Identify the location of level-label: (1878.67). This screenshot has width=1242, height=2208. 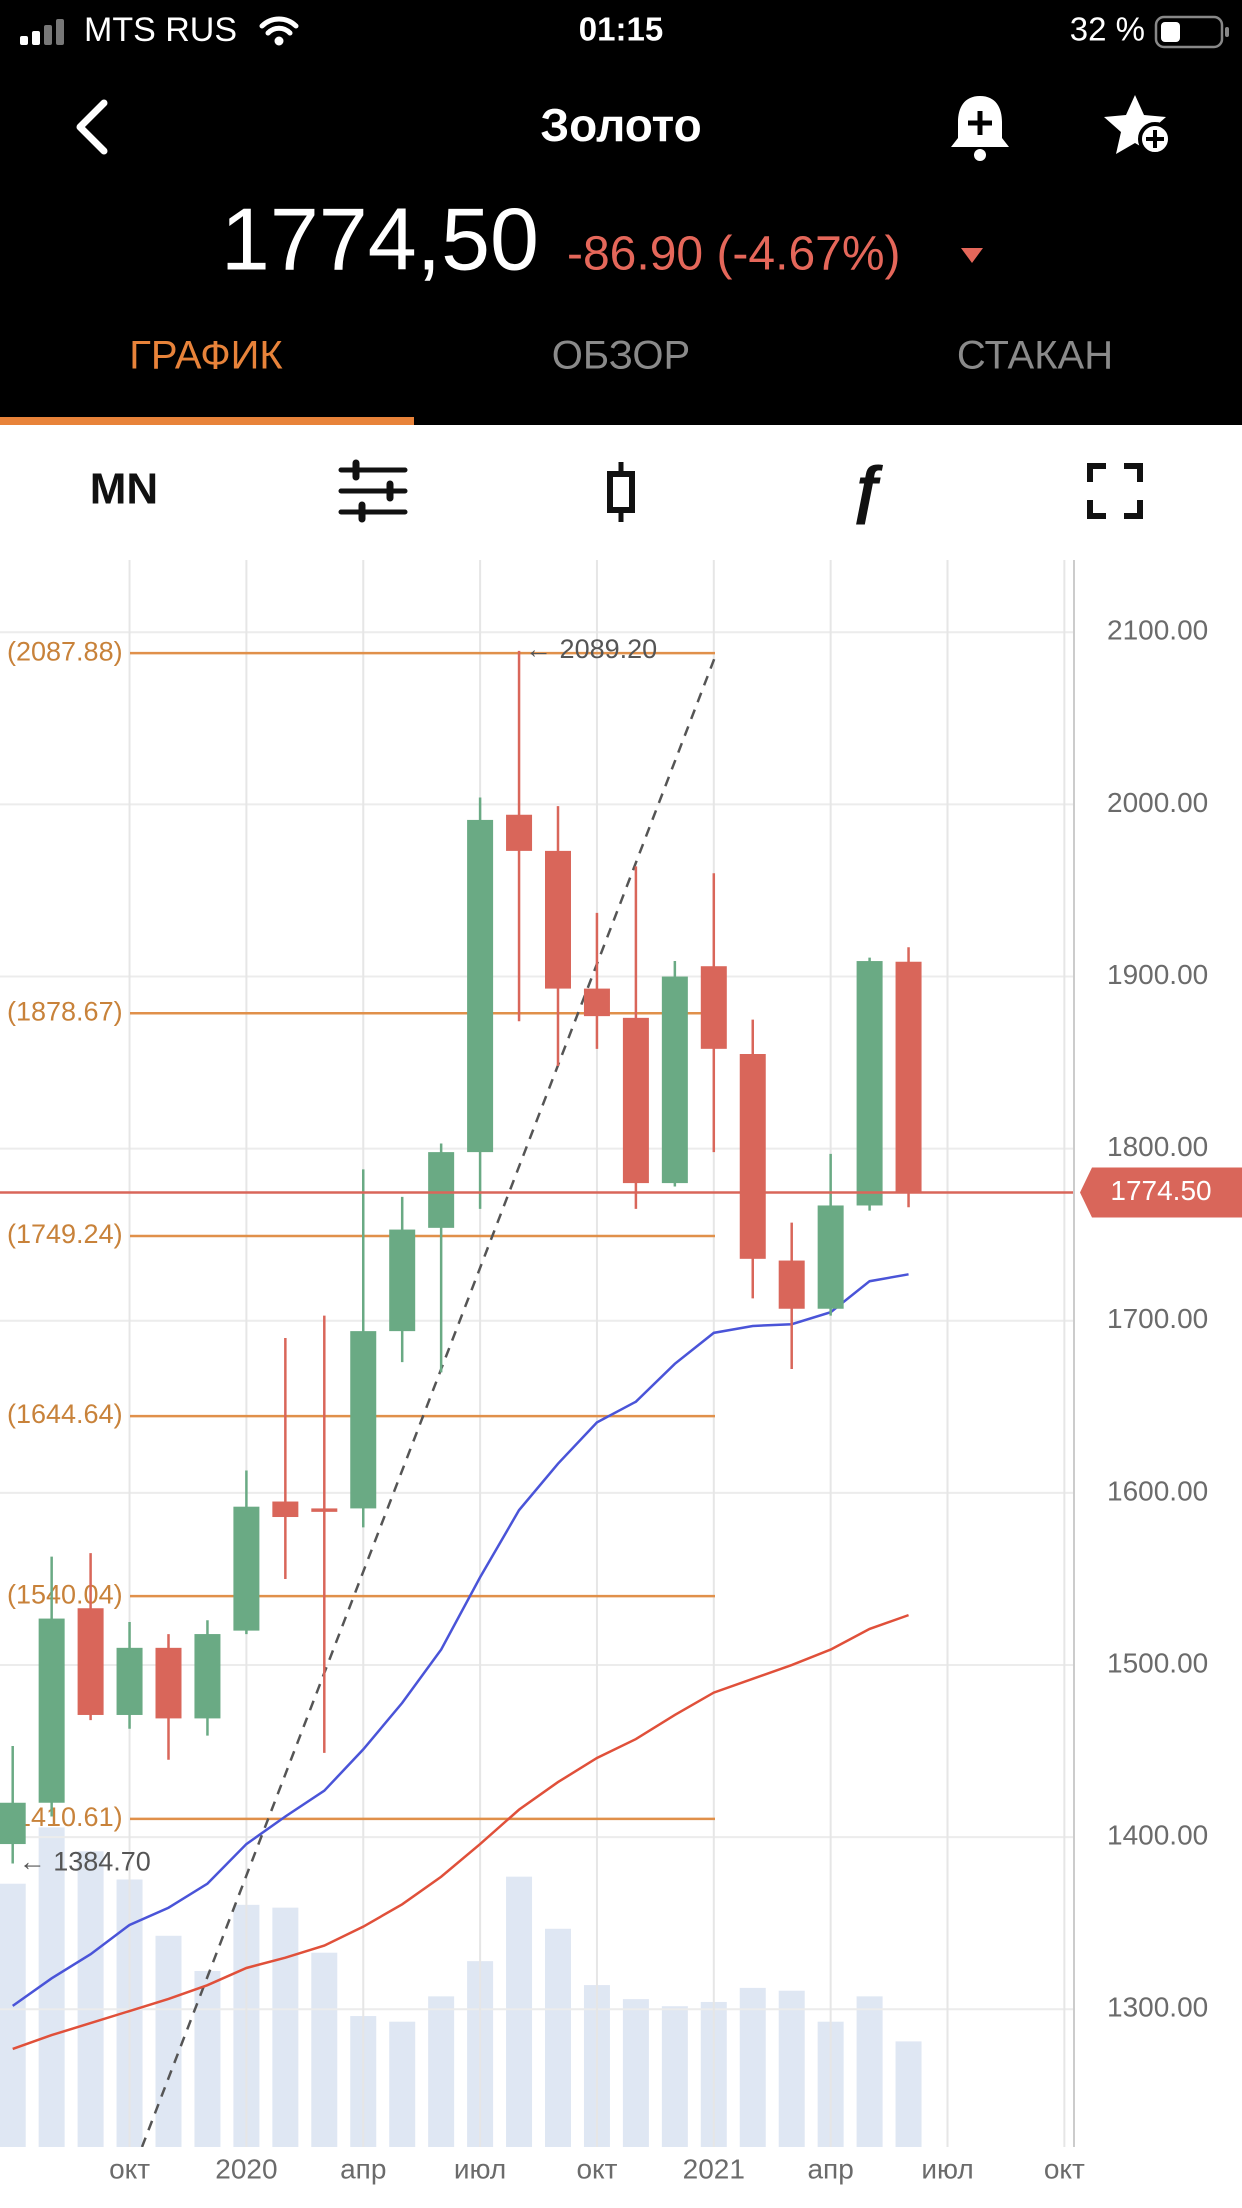
(65, 1011).